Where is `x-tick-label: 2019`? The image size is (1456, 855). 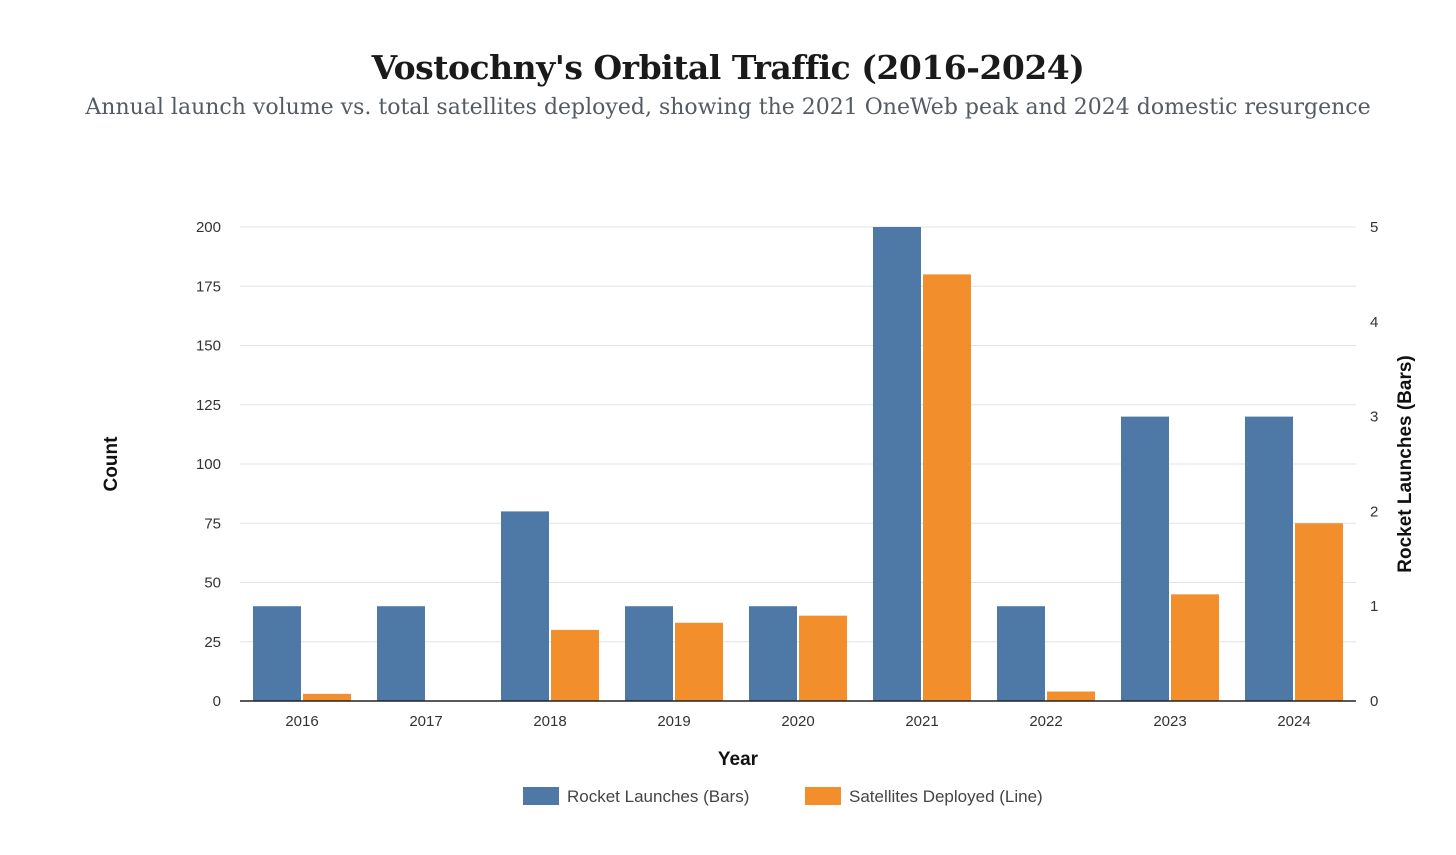
x-tick-label: 2019 is located at coordinates (673, 721).